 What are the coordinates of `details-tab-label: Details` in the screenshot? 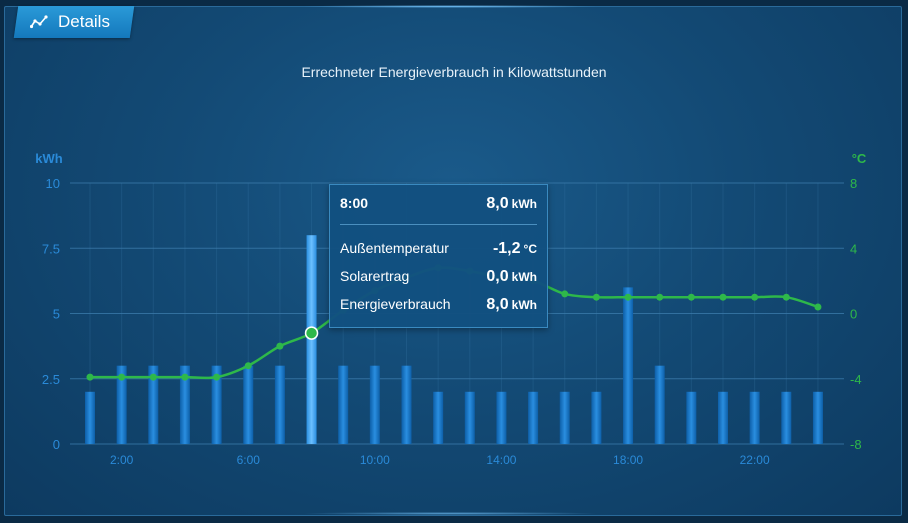 It's located at (84, 21).